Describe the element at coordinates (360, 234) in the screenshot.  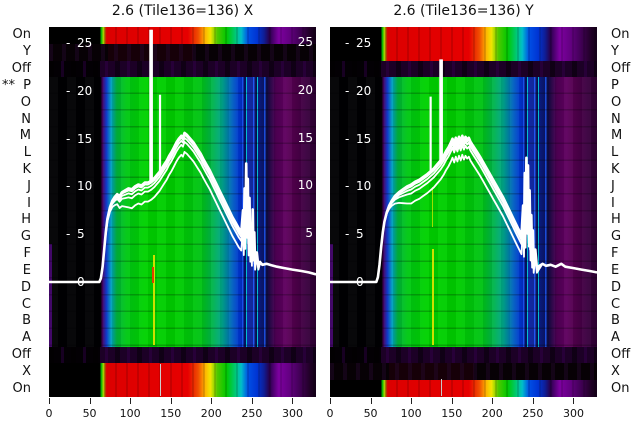
I see `ytick-label: 5` at that location.